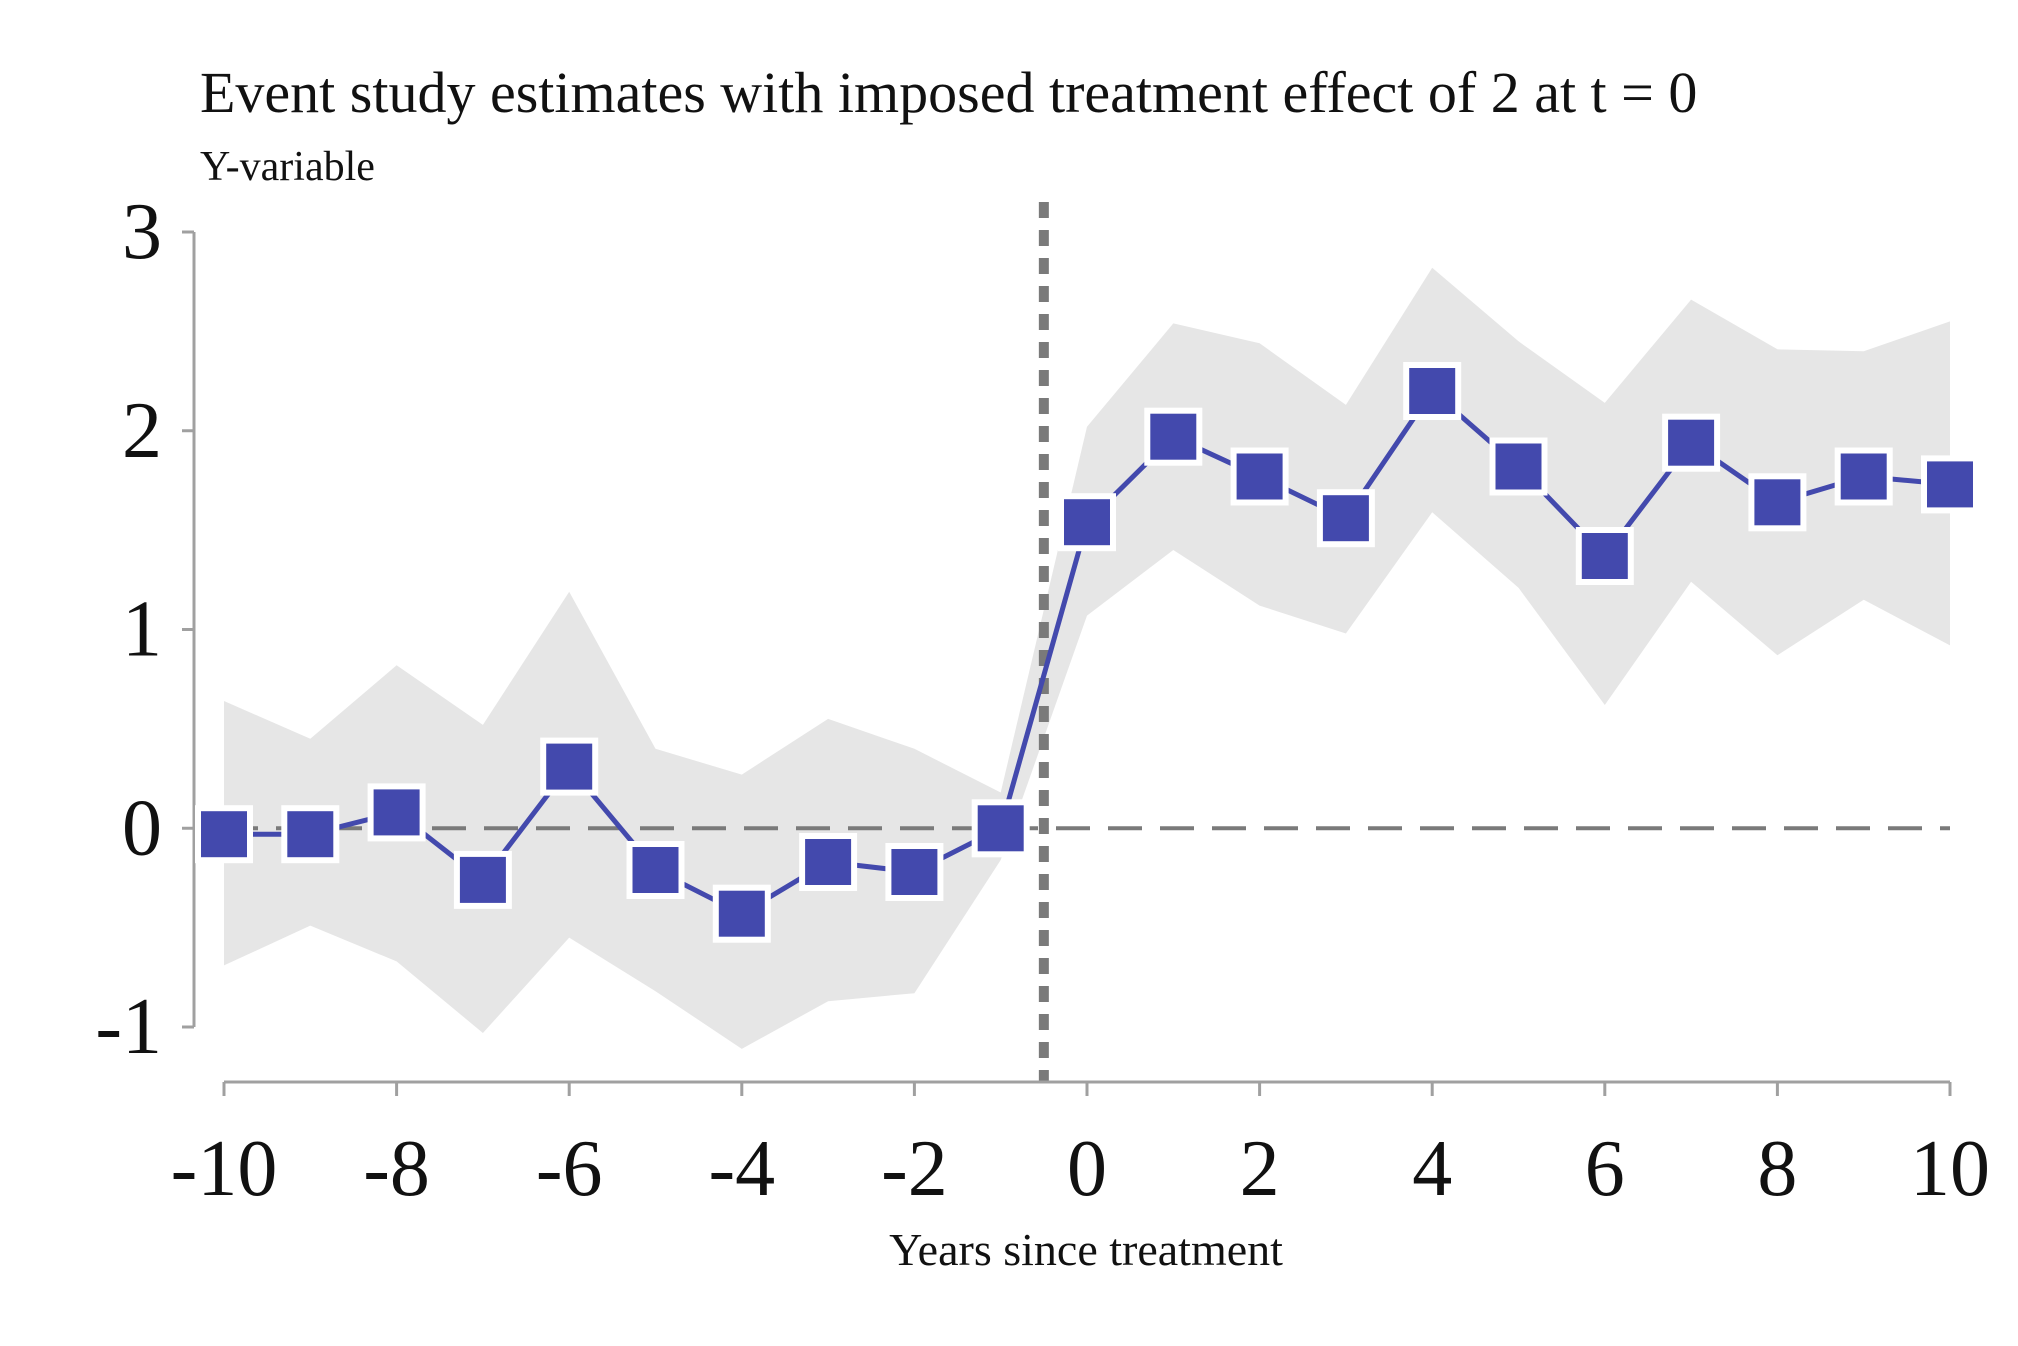 The image size is (2018, 1346). Describe the element at coordinates (224, 1169) in the screenshot. I see `x-tick-label: -10` at that location.